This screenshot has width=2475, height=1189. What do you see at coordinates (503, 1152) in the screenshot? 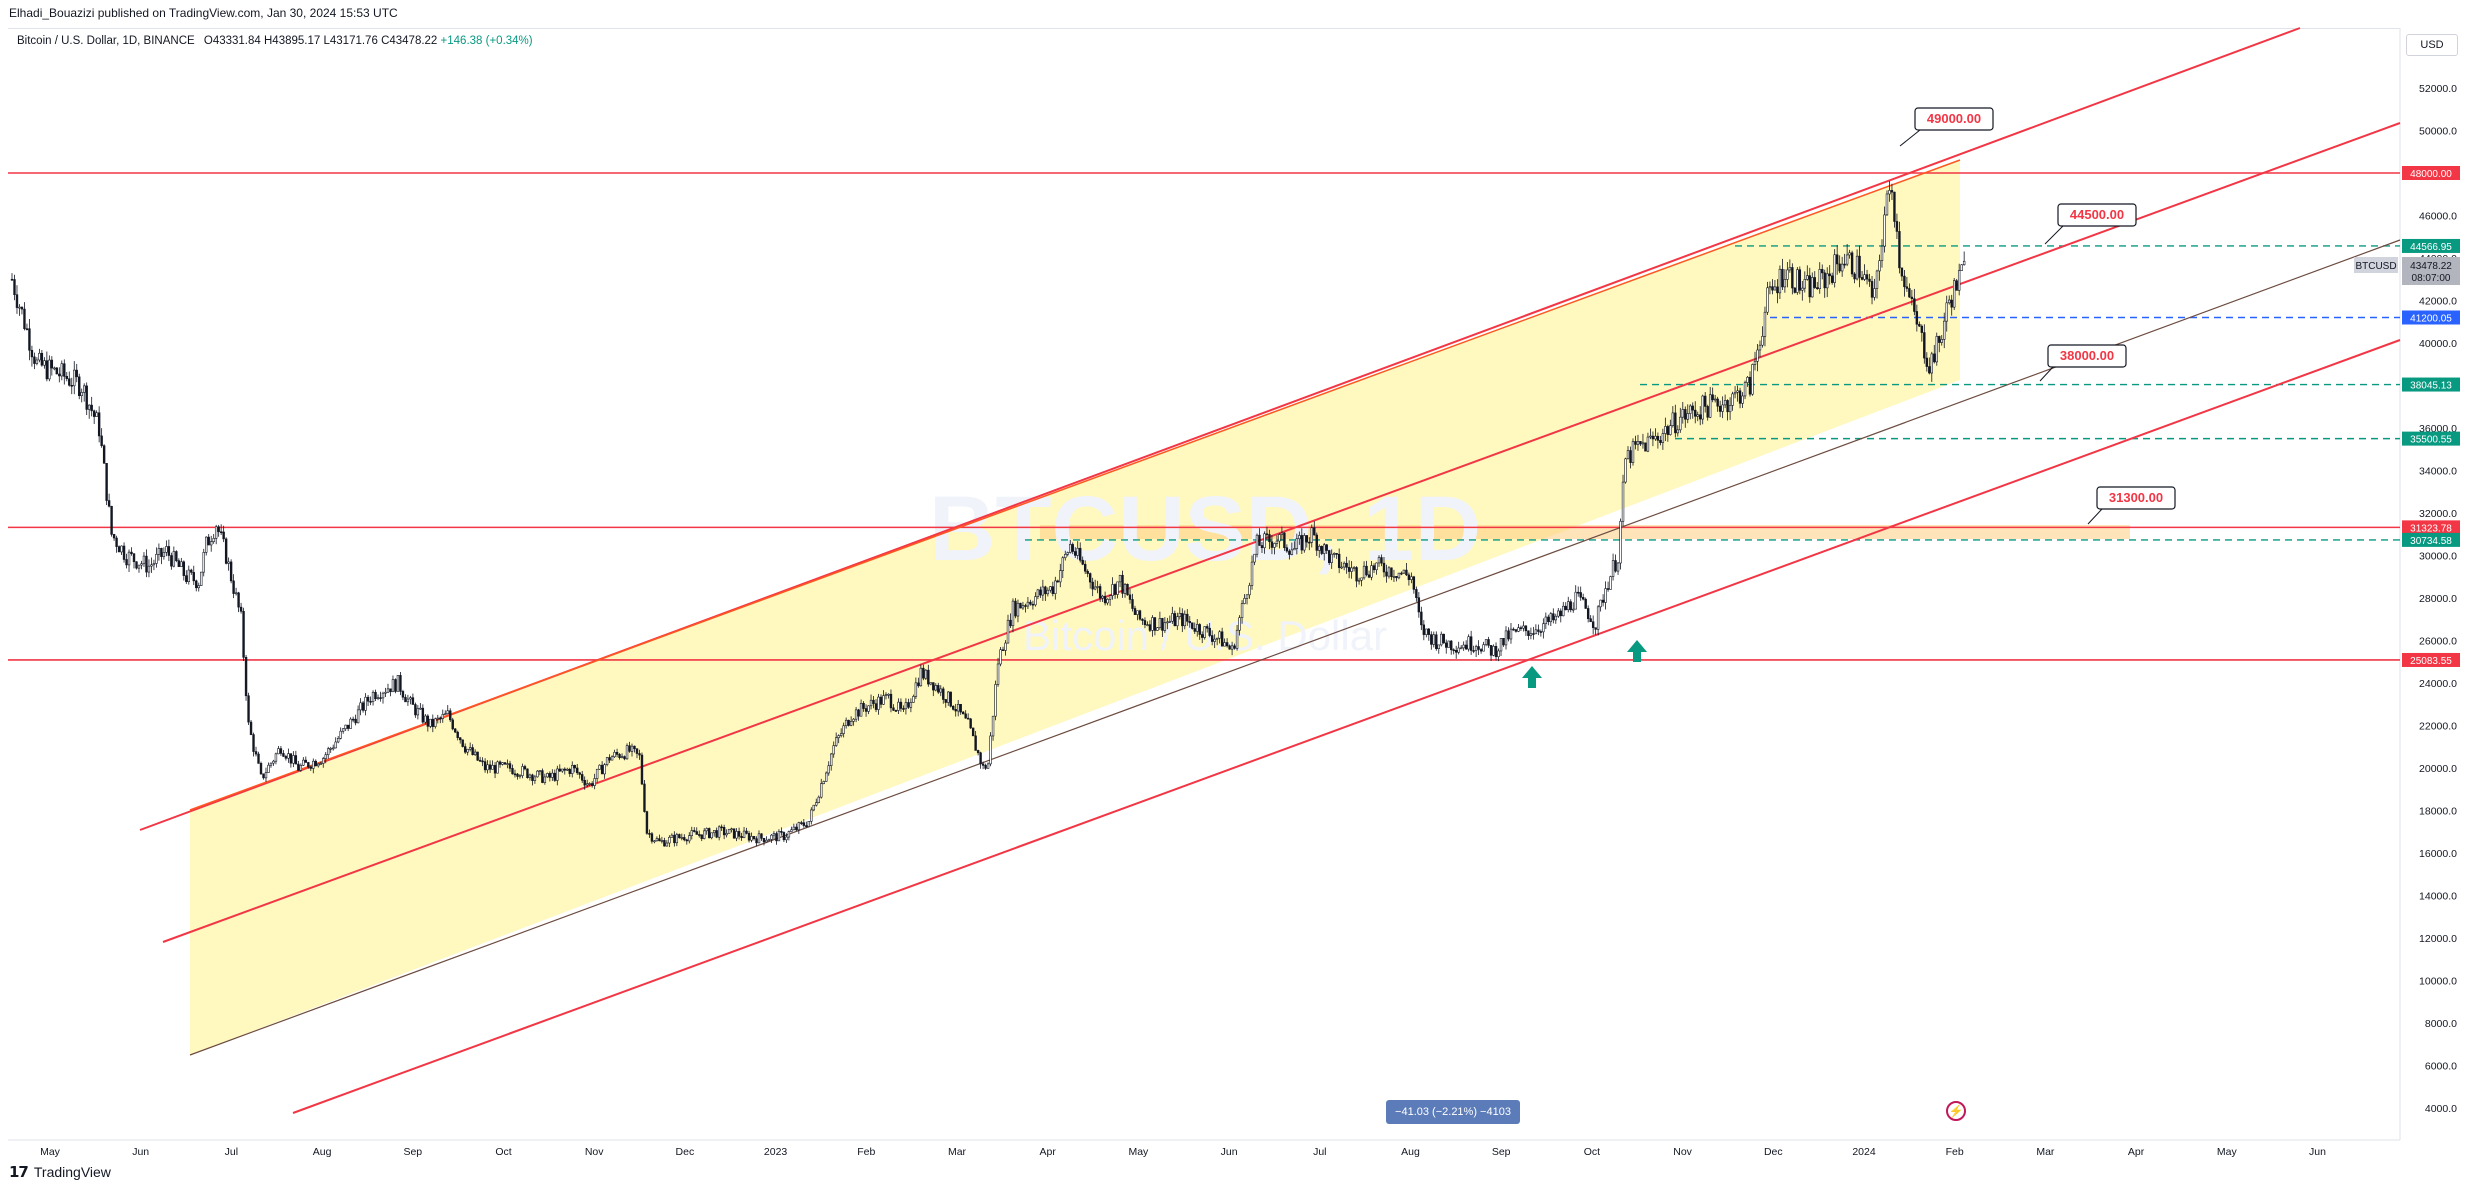
I see `time-tick-label: Oct` at bounding box center [503, 1152].